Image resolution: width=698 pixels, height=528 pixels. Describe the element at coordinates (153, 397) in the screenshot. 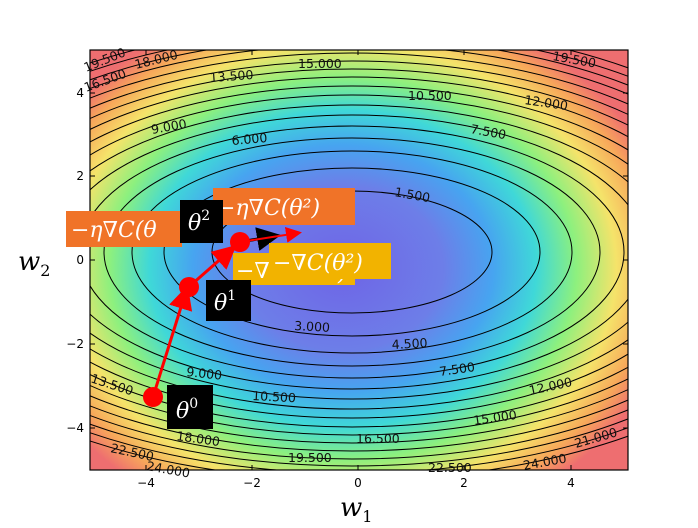

I see `theta-0-point` at that location.